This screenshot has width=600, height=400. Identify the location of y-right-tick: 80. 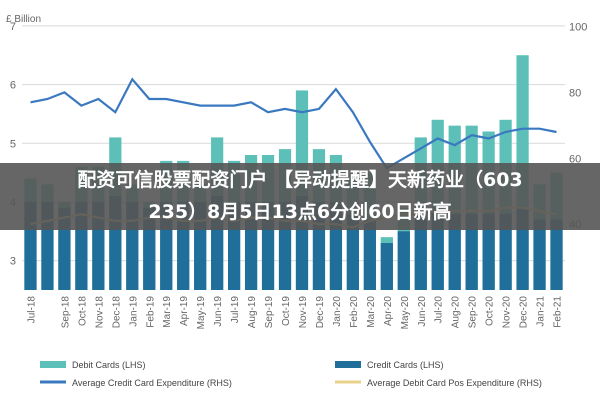
(575, 93).